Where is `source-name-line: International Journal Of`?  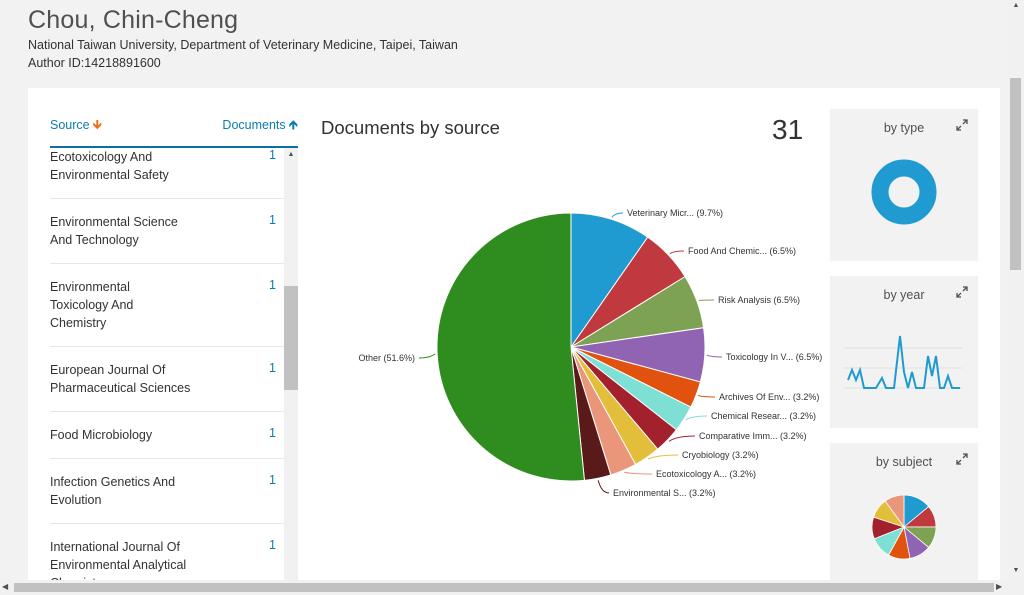
source-name-line: International Journal Of is located at coordinates (115, 547).